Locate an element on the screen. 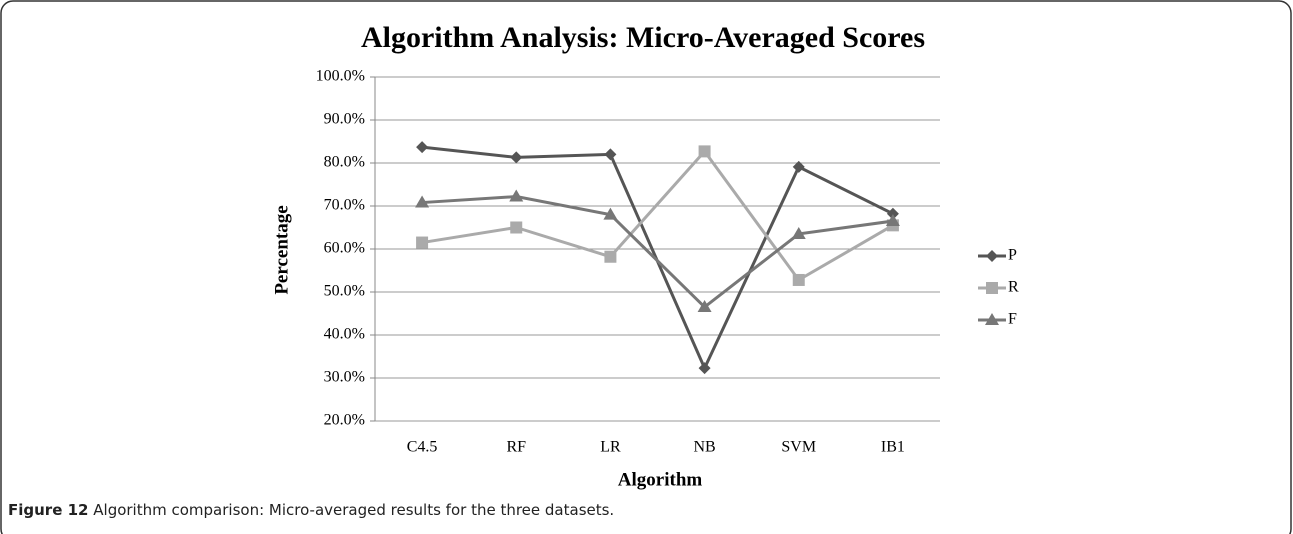 The image size is (1293, 534). y-axis-label: Percentage is located at coordinates (281, 249).